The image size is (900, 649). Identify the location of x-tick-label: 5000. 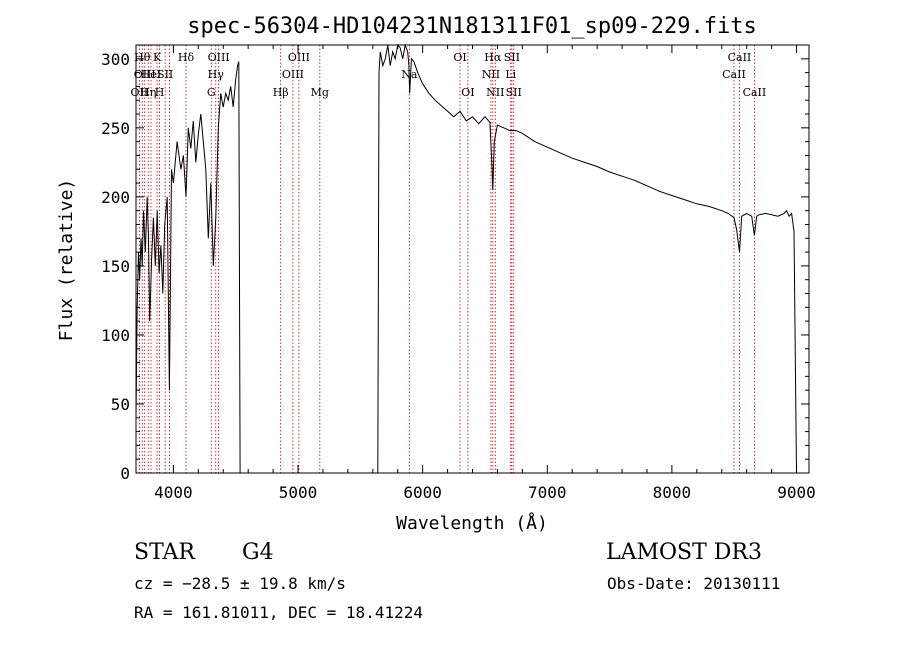
(298, 492).